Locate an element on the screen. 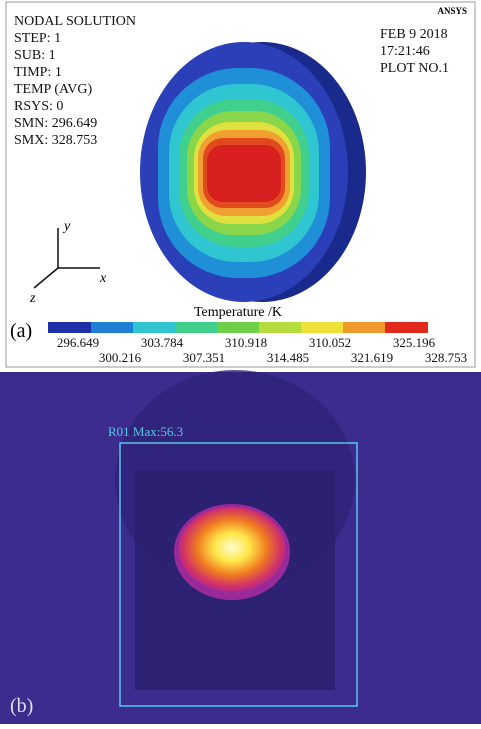 This screenshot has height=729, width=481. triad is located at coordinates (66, 258).